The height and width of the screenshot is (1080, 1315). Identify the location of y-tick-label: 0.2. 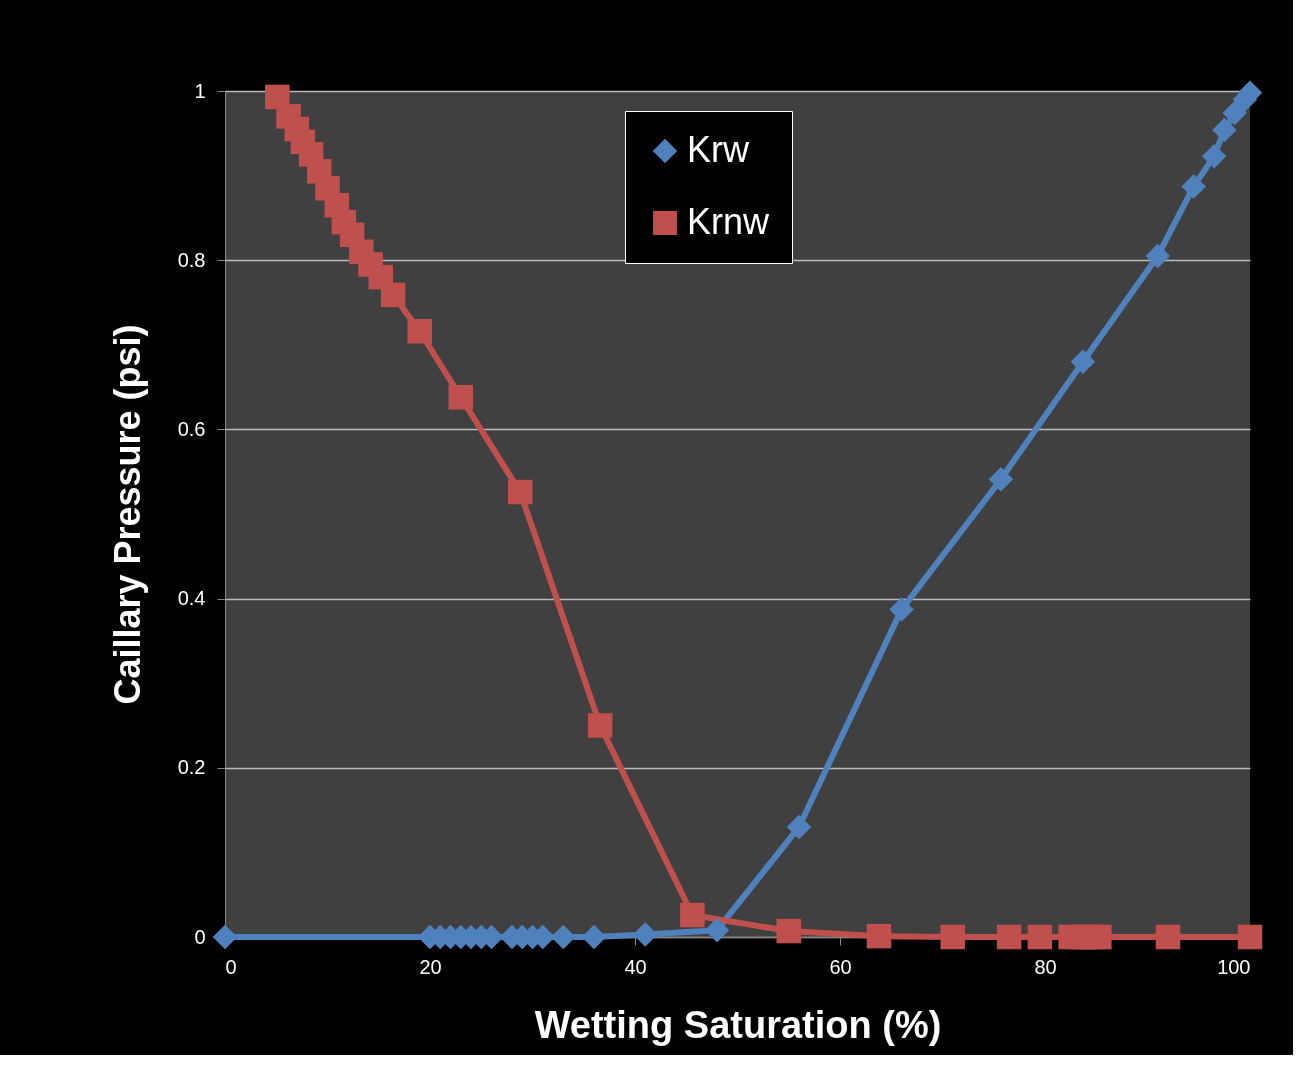
(191, 767).